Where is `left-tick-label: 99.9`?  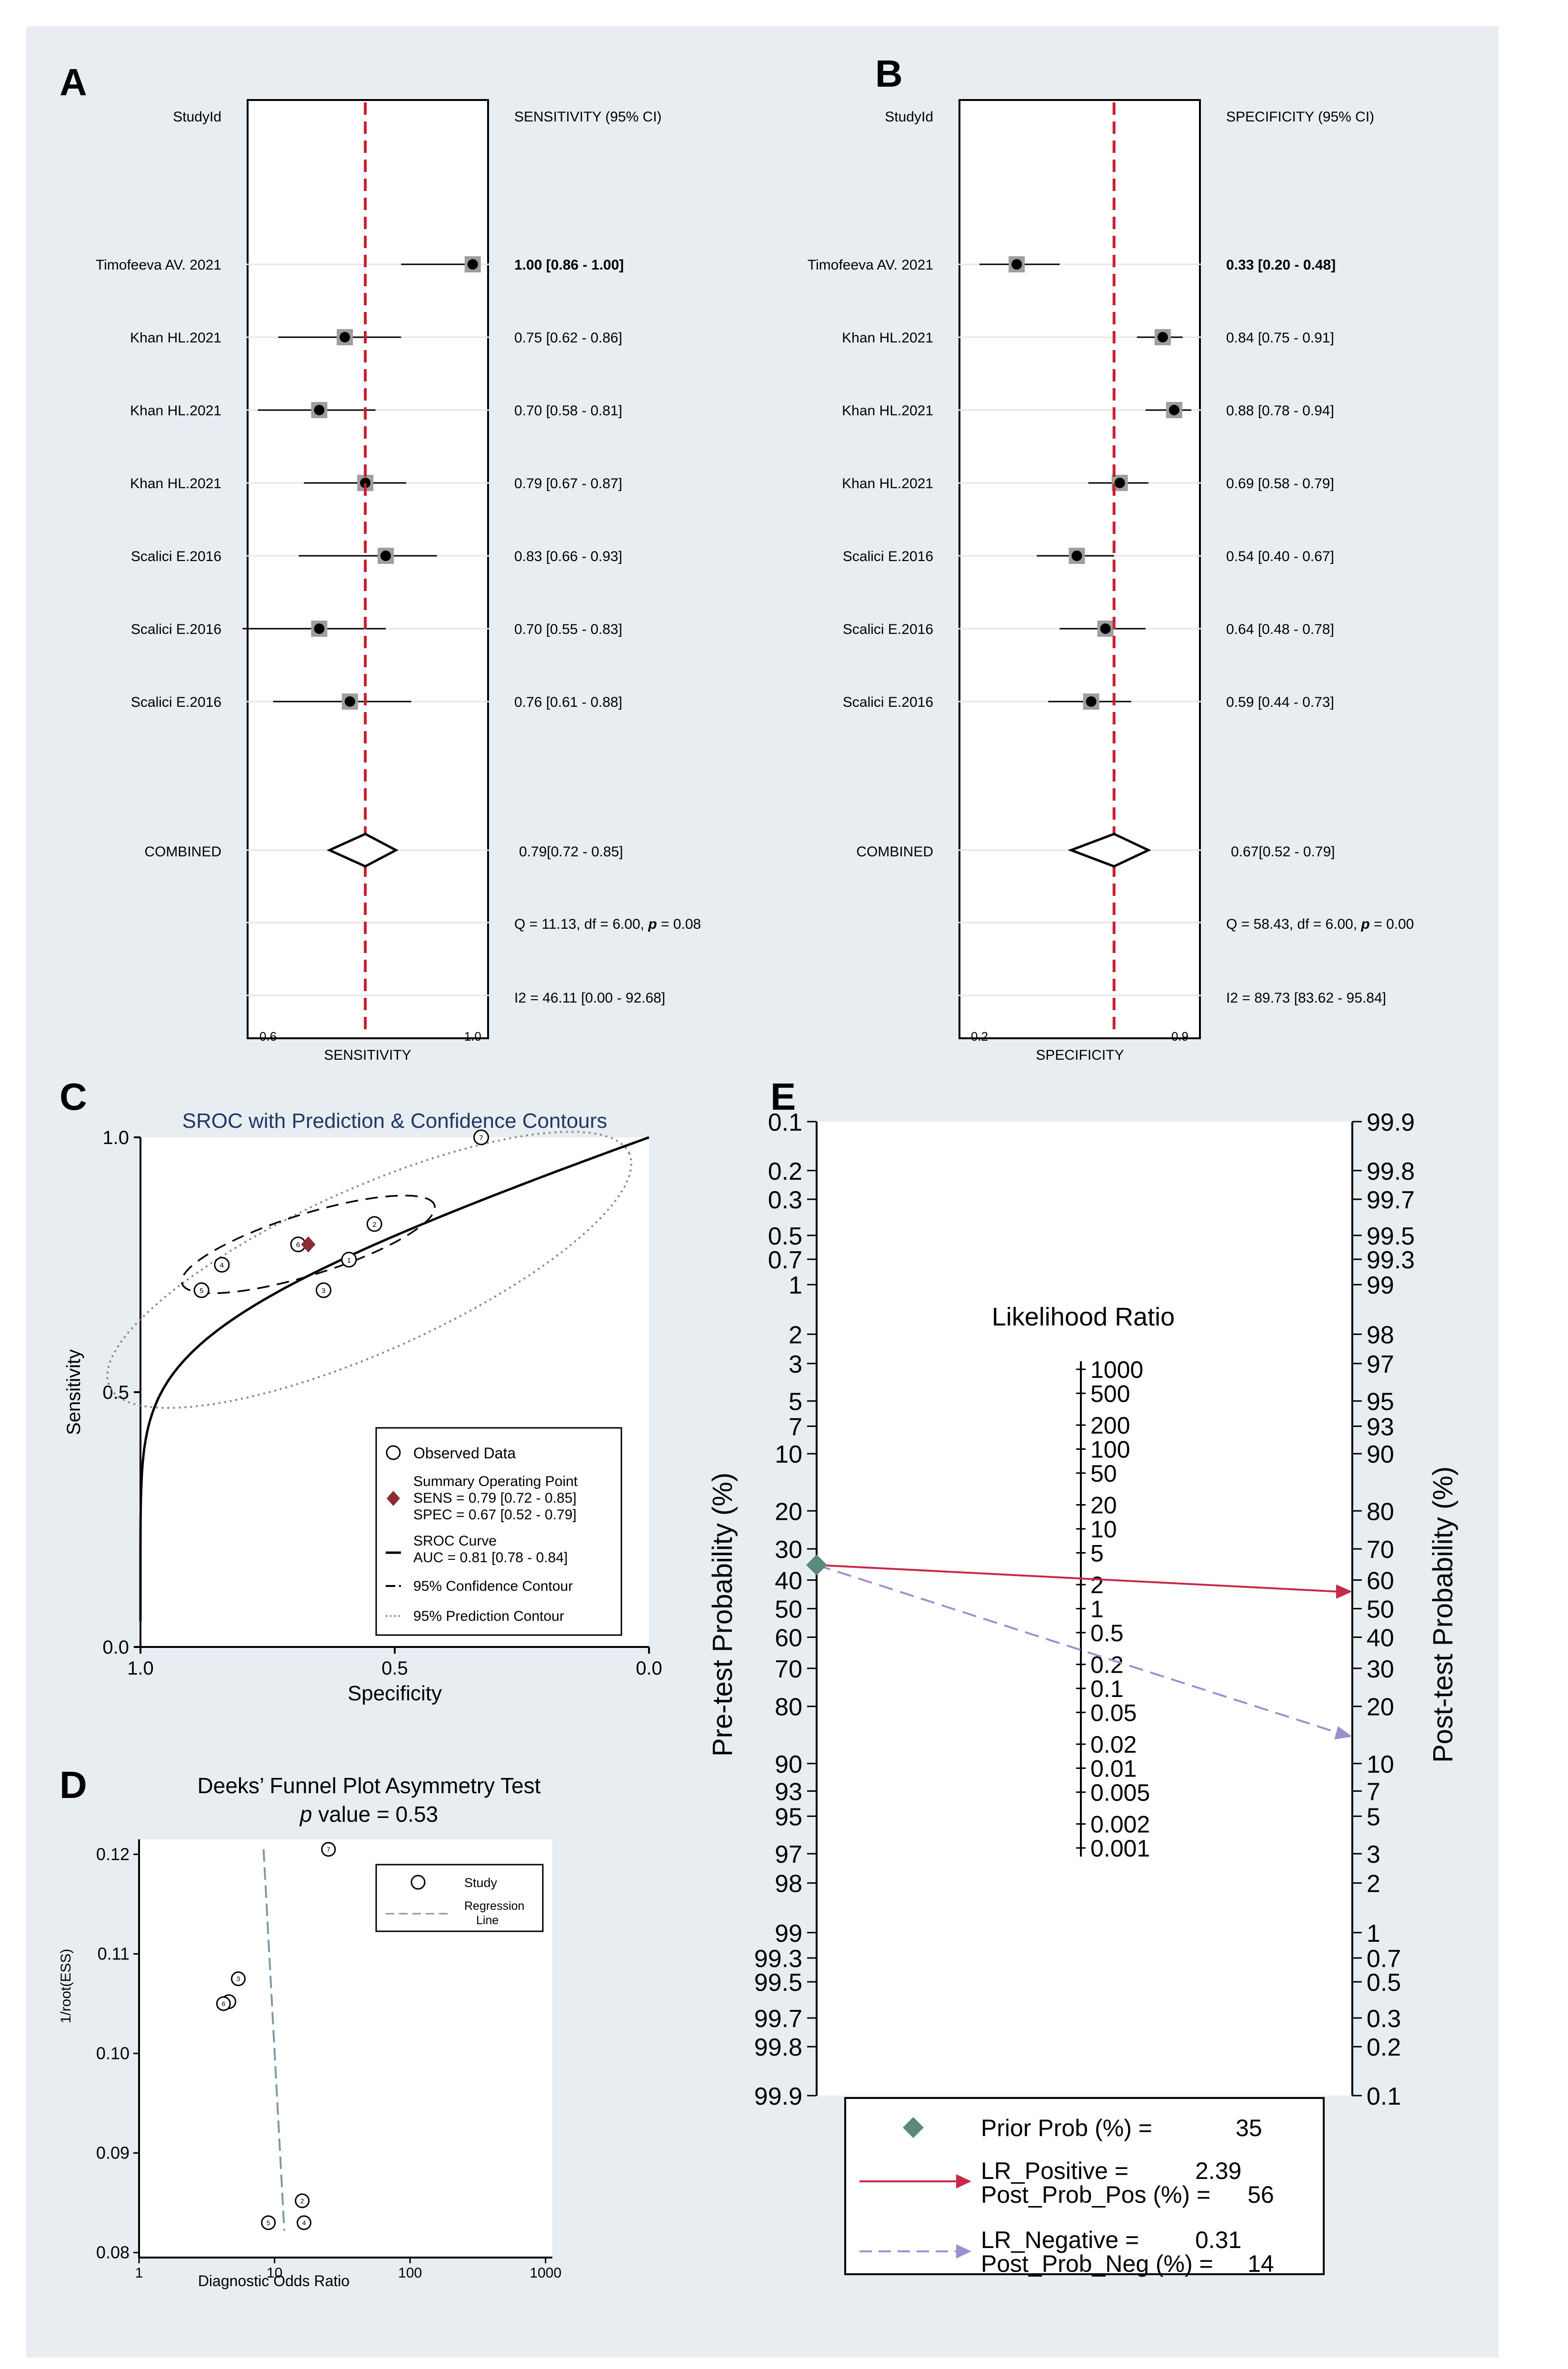 left-tick-label: 99.9 is located at coordinates (778, 2096).